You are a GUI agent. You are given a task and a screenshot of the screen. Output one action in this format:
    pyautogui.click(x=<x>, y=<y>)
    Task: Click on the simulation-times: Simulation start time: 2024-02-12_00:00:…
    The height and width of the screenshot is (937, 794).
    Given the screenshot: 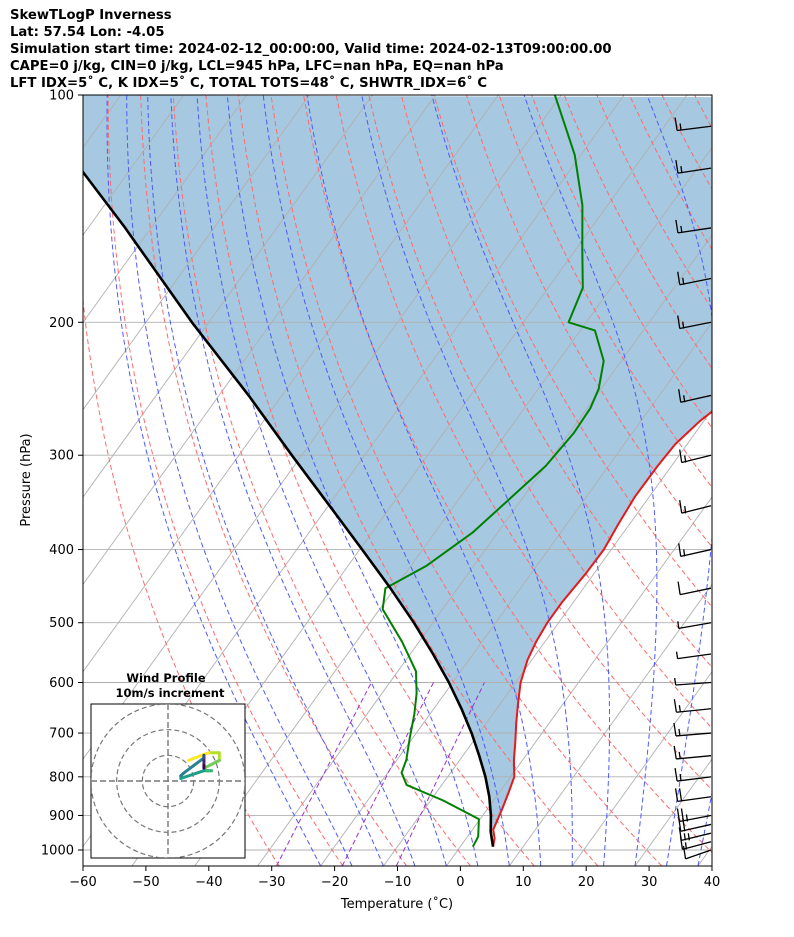 What is the action you would take?
    pyautogui.click(x=311, y=49)
    